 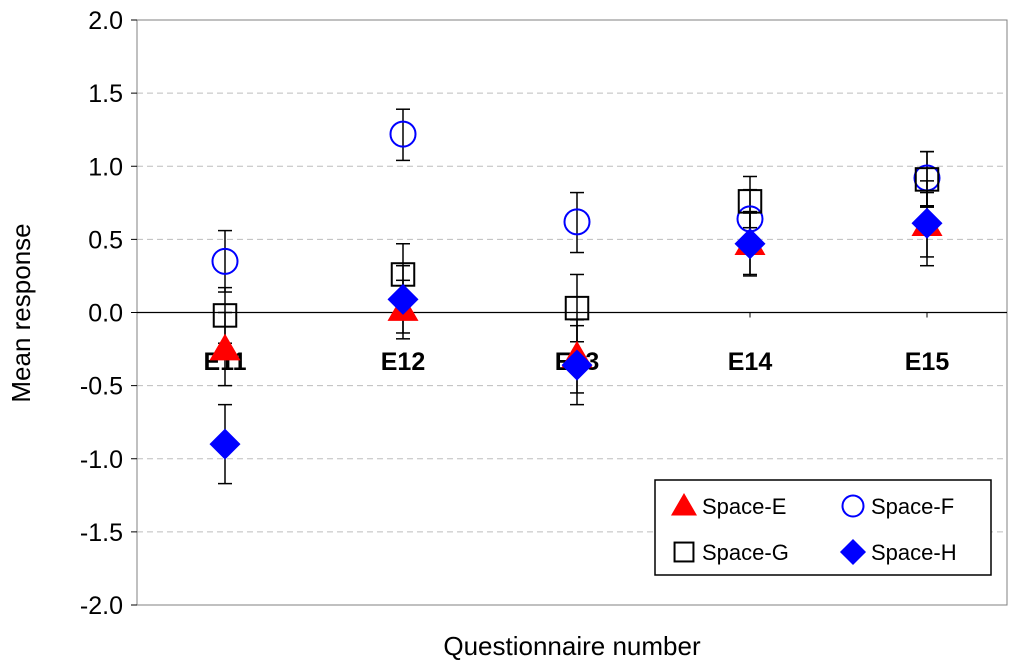 I want to click on legend-label: Space-F, so click(x=912, y=506).